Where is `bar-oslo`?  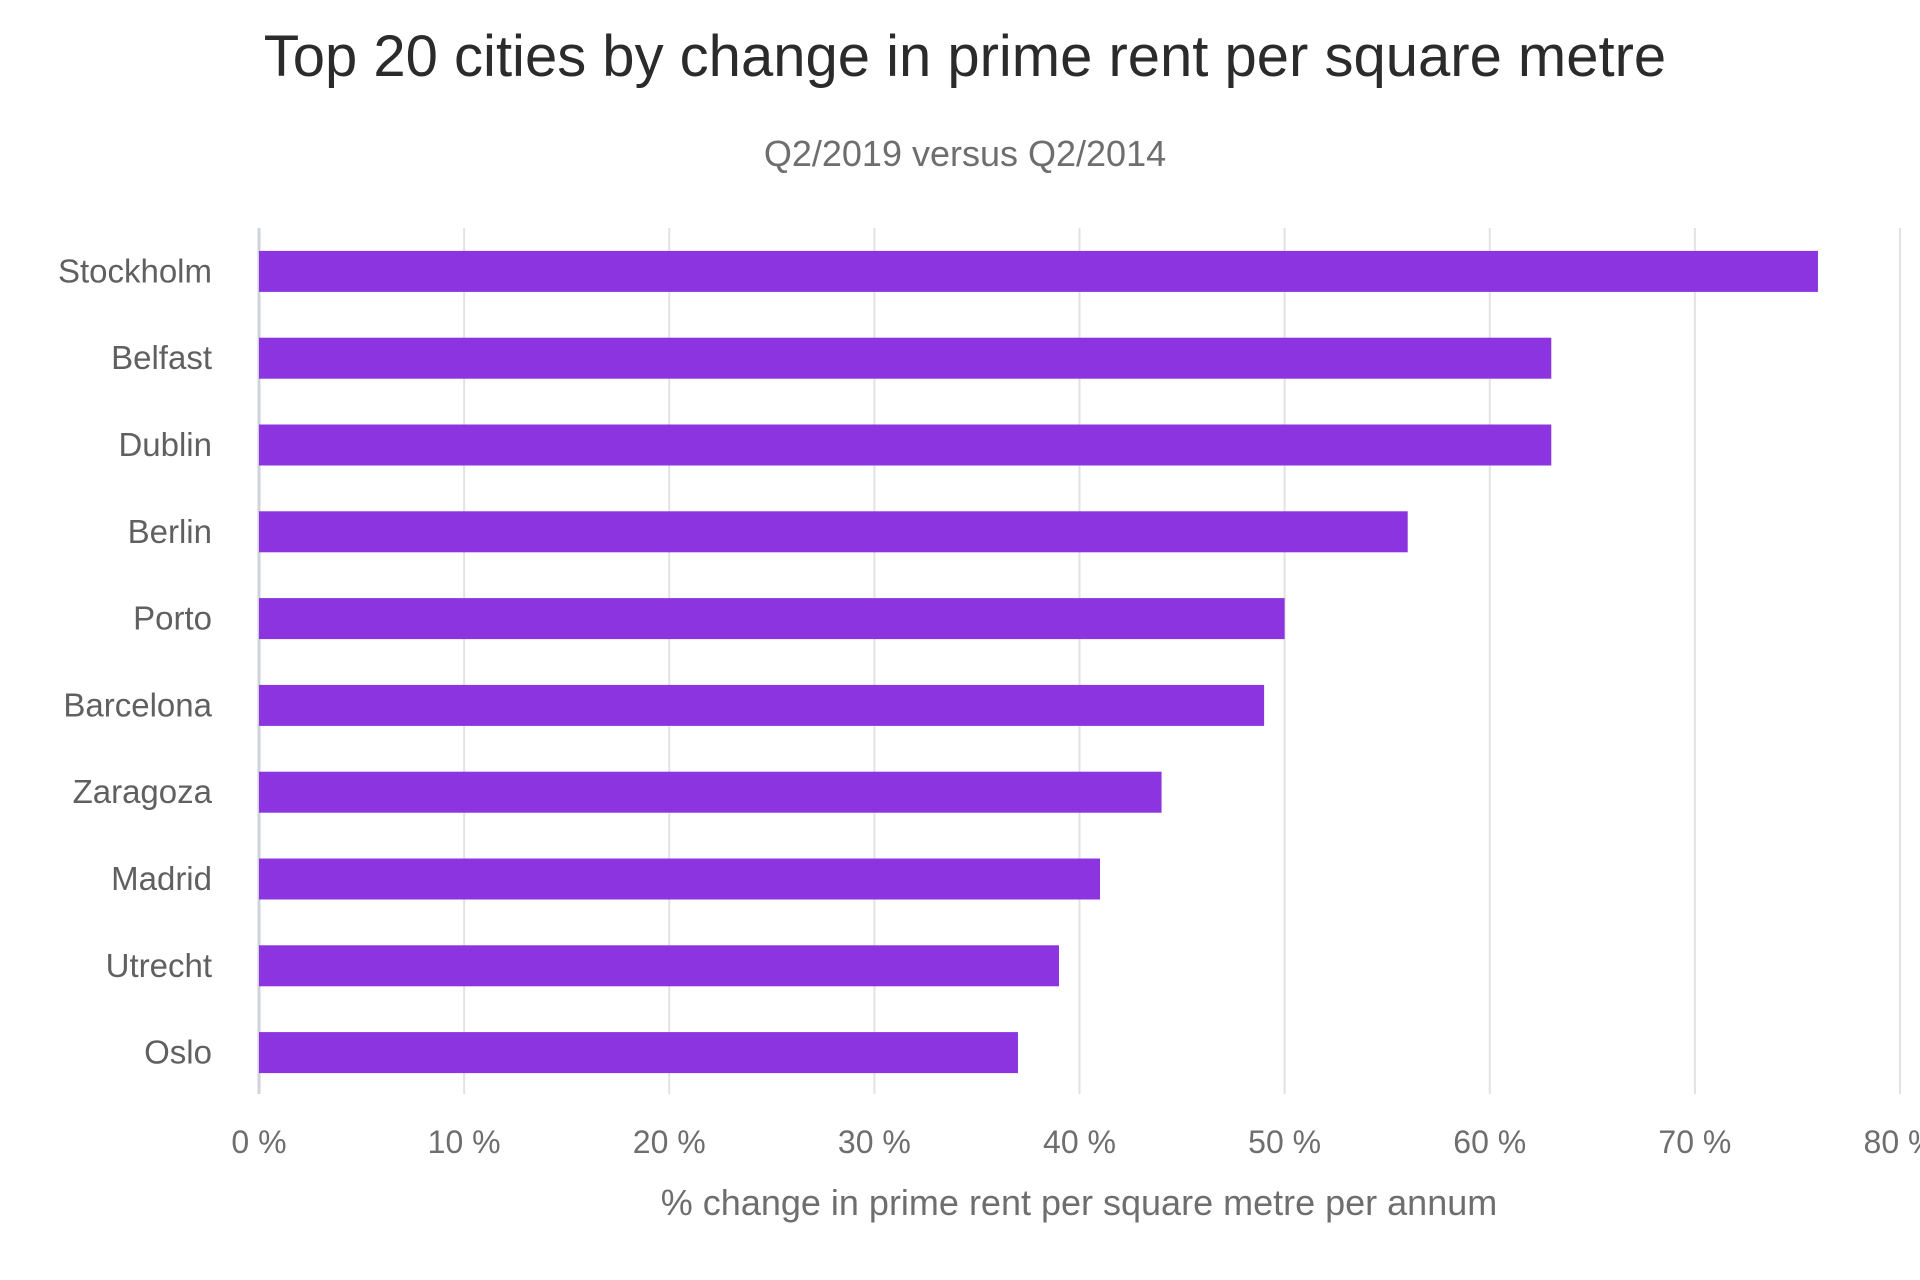
bar-oslo is located at coordinates (638, 1053).